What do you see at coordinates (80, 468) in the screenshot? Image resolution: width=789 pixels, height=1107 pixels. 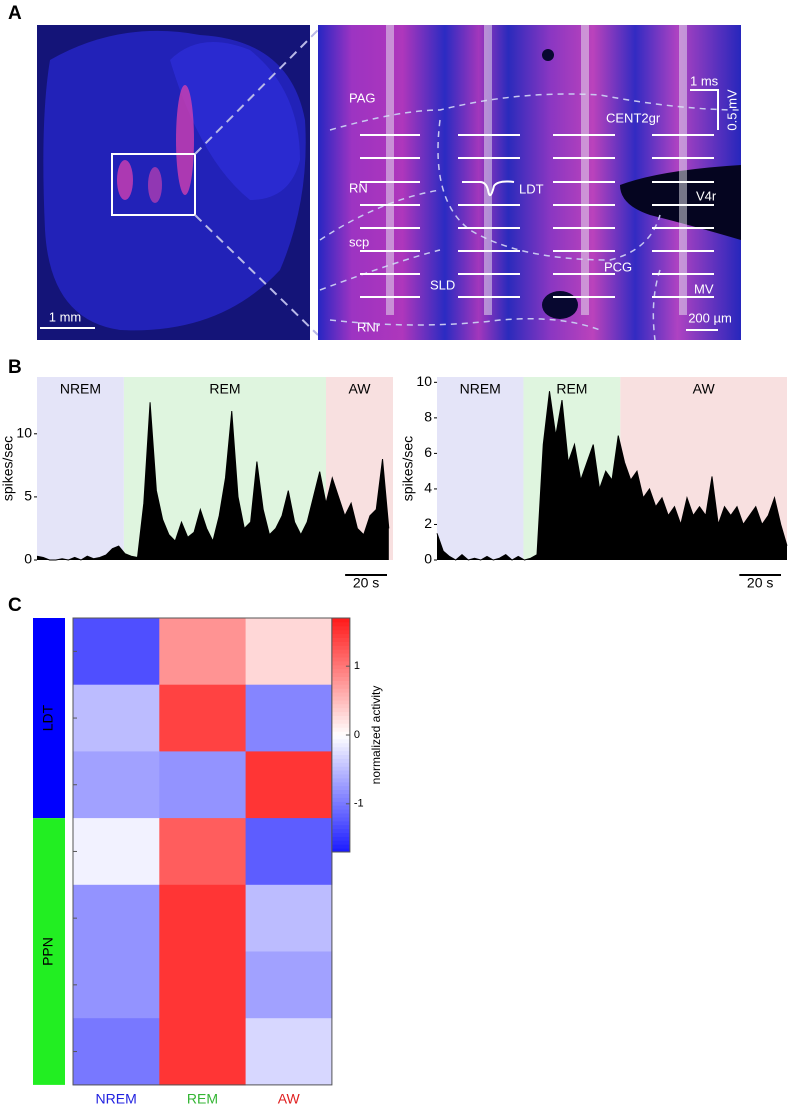 I see `state-band` at bounding box center [80, 468].